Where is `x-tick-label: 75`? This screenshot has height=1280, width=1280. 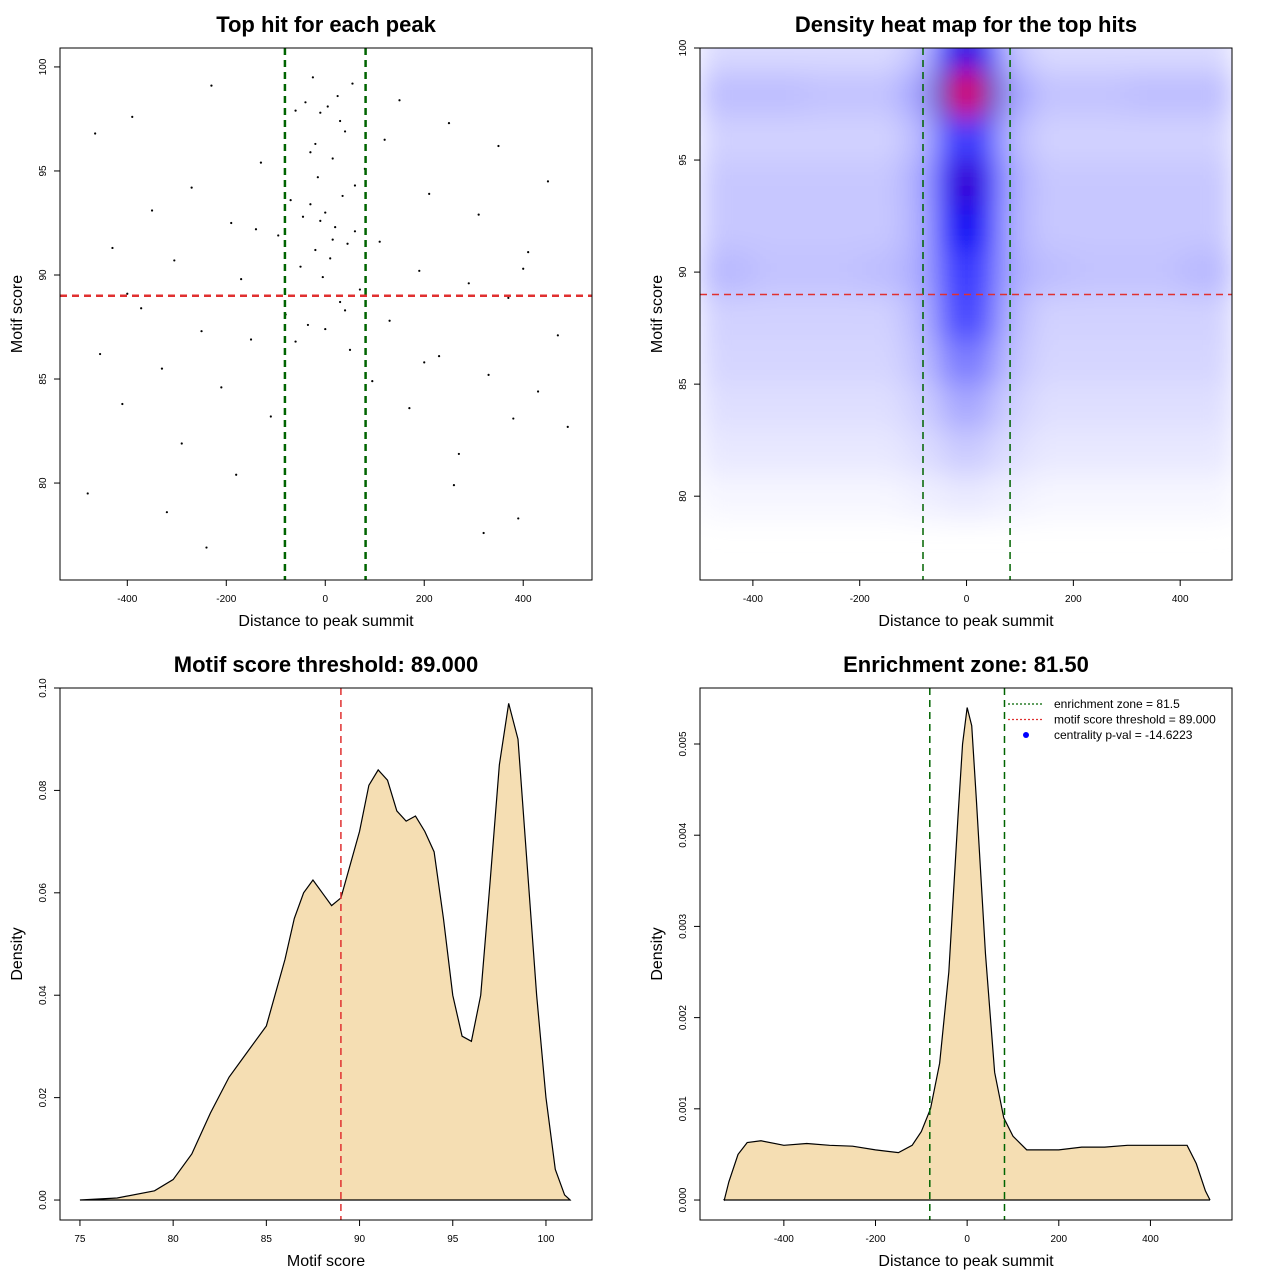 x-tick-label: 75 is located at coordinates (80, 1239).